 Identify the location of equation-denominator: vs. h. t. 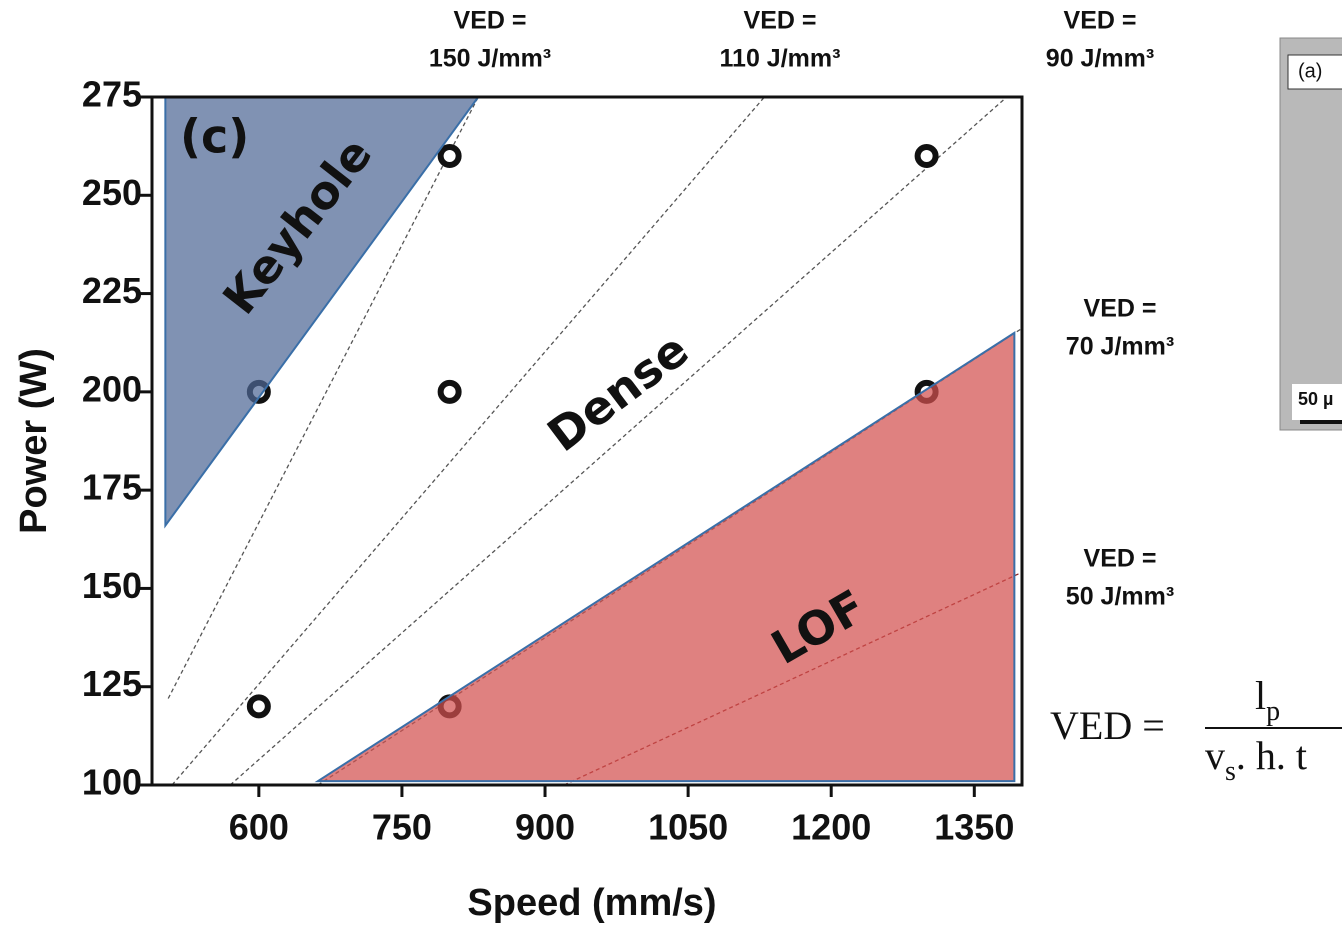
(1256, 760).